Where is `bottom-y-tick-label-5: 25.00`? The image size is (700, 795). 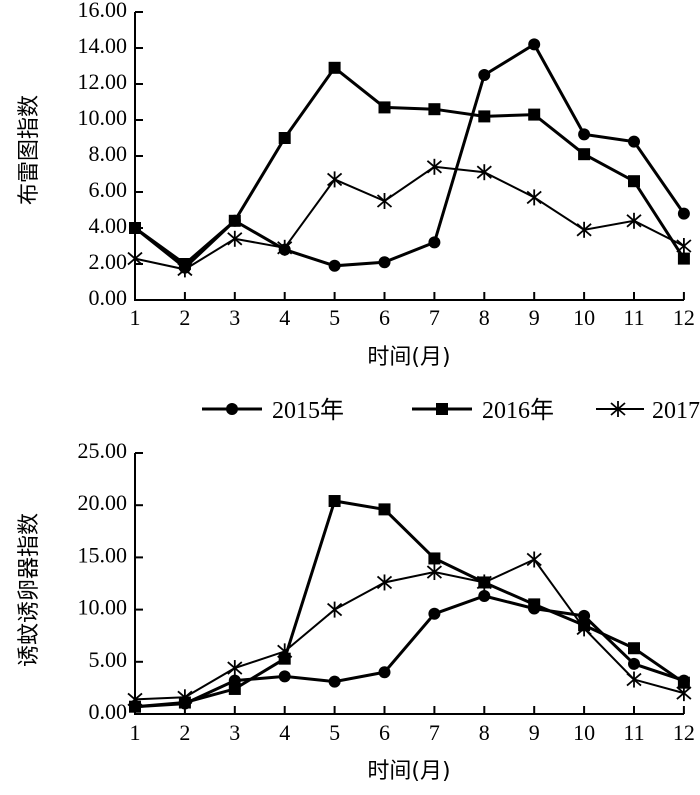 bottom-y-tick-label-5: 25.00 is located at coordinates (103, 450).